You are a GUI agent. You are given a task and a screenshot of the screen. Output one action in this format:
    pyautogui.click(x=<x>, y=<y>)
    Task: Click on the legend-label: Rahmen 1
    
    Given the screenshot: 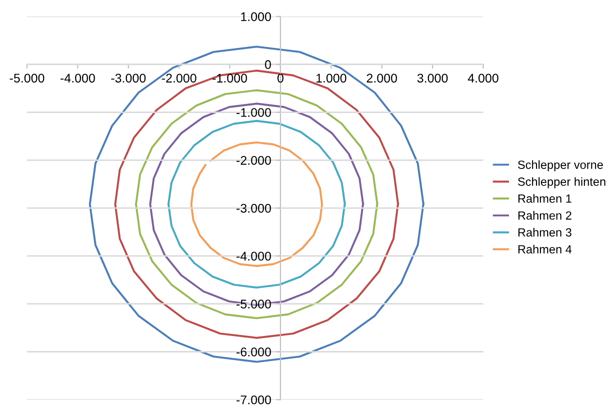 What is the action you would take?
    pyautogui.click(x=545, y=198)
    